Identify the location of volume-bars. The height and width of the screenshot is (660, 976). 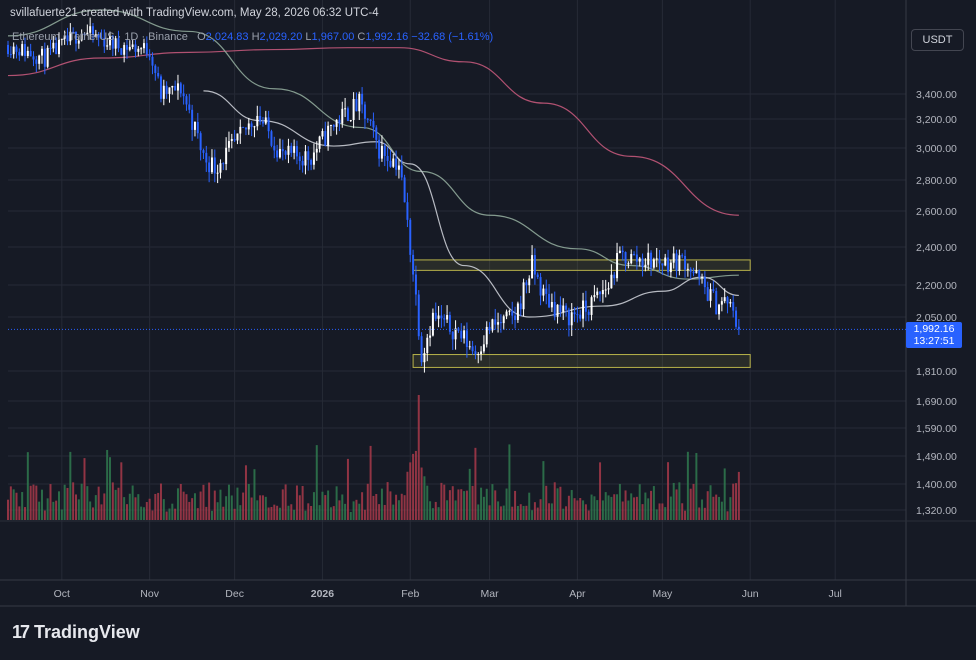
(373, 457).